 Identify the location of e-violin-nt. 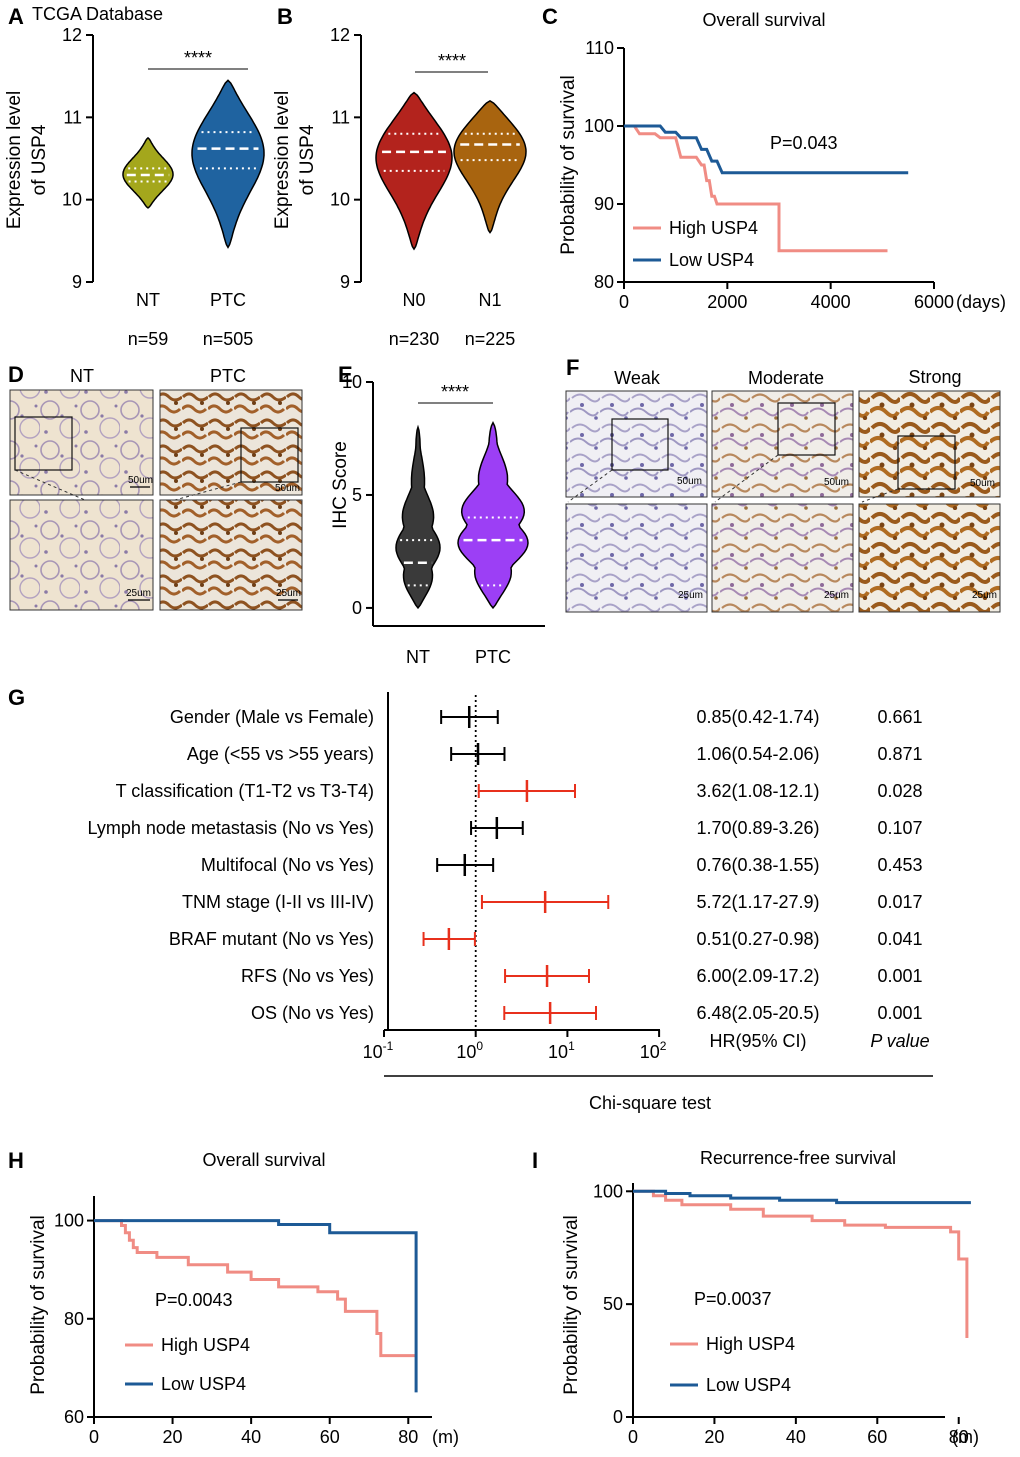
(418, 517).